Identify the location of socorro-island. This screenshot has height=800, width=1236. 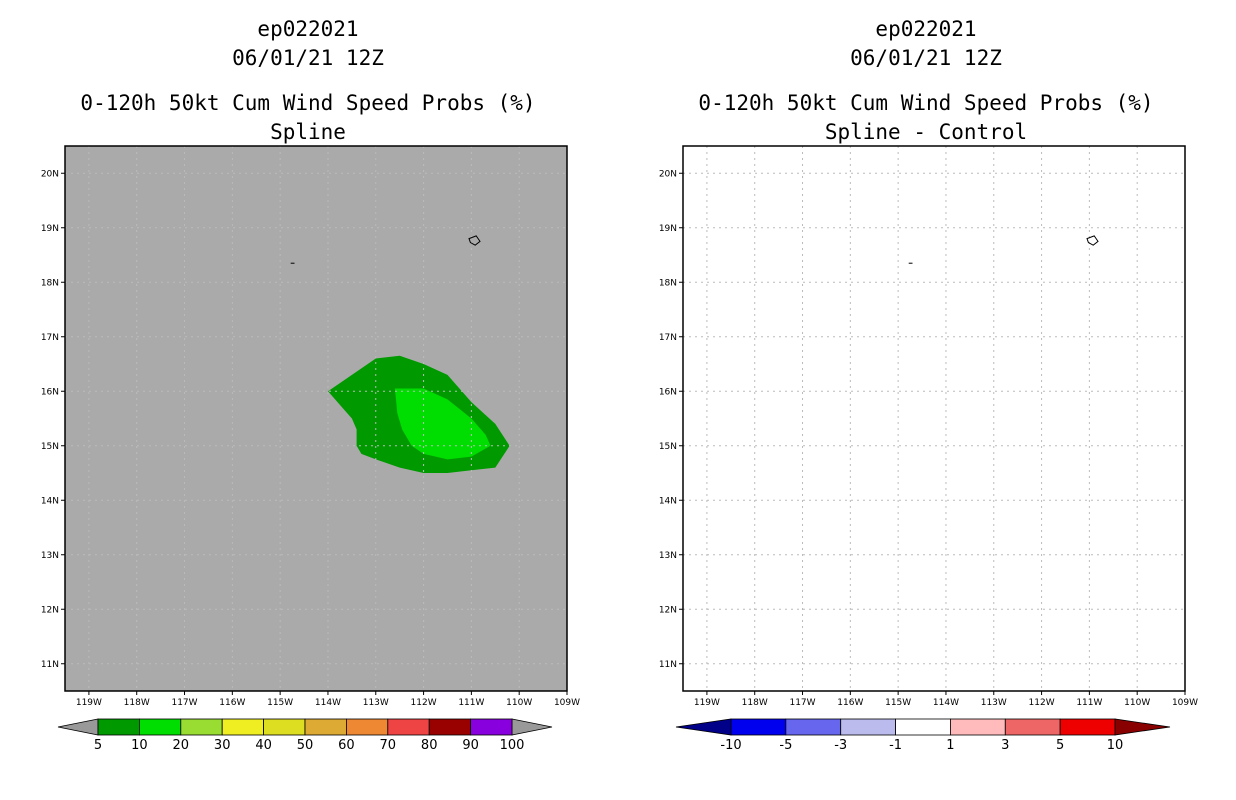
(1092, 240).